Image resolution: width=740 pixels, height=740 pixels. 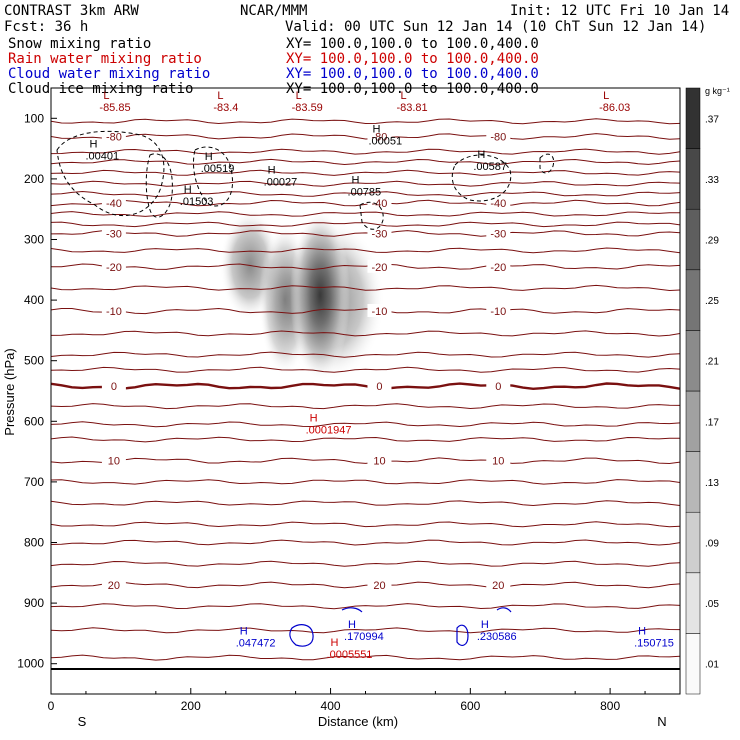 I want to click on south-label: S, so click(x=82, y=721).